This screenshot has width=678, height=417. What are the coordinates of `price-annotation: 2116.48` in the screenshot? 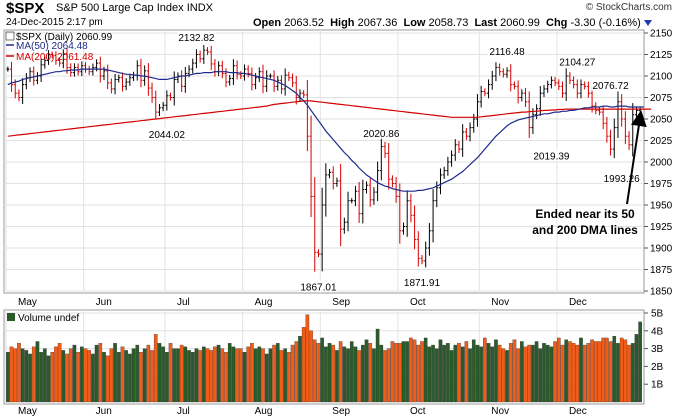 It's located at (507, 51).